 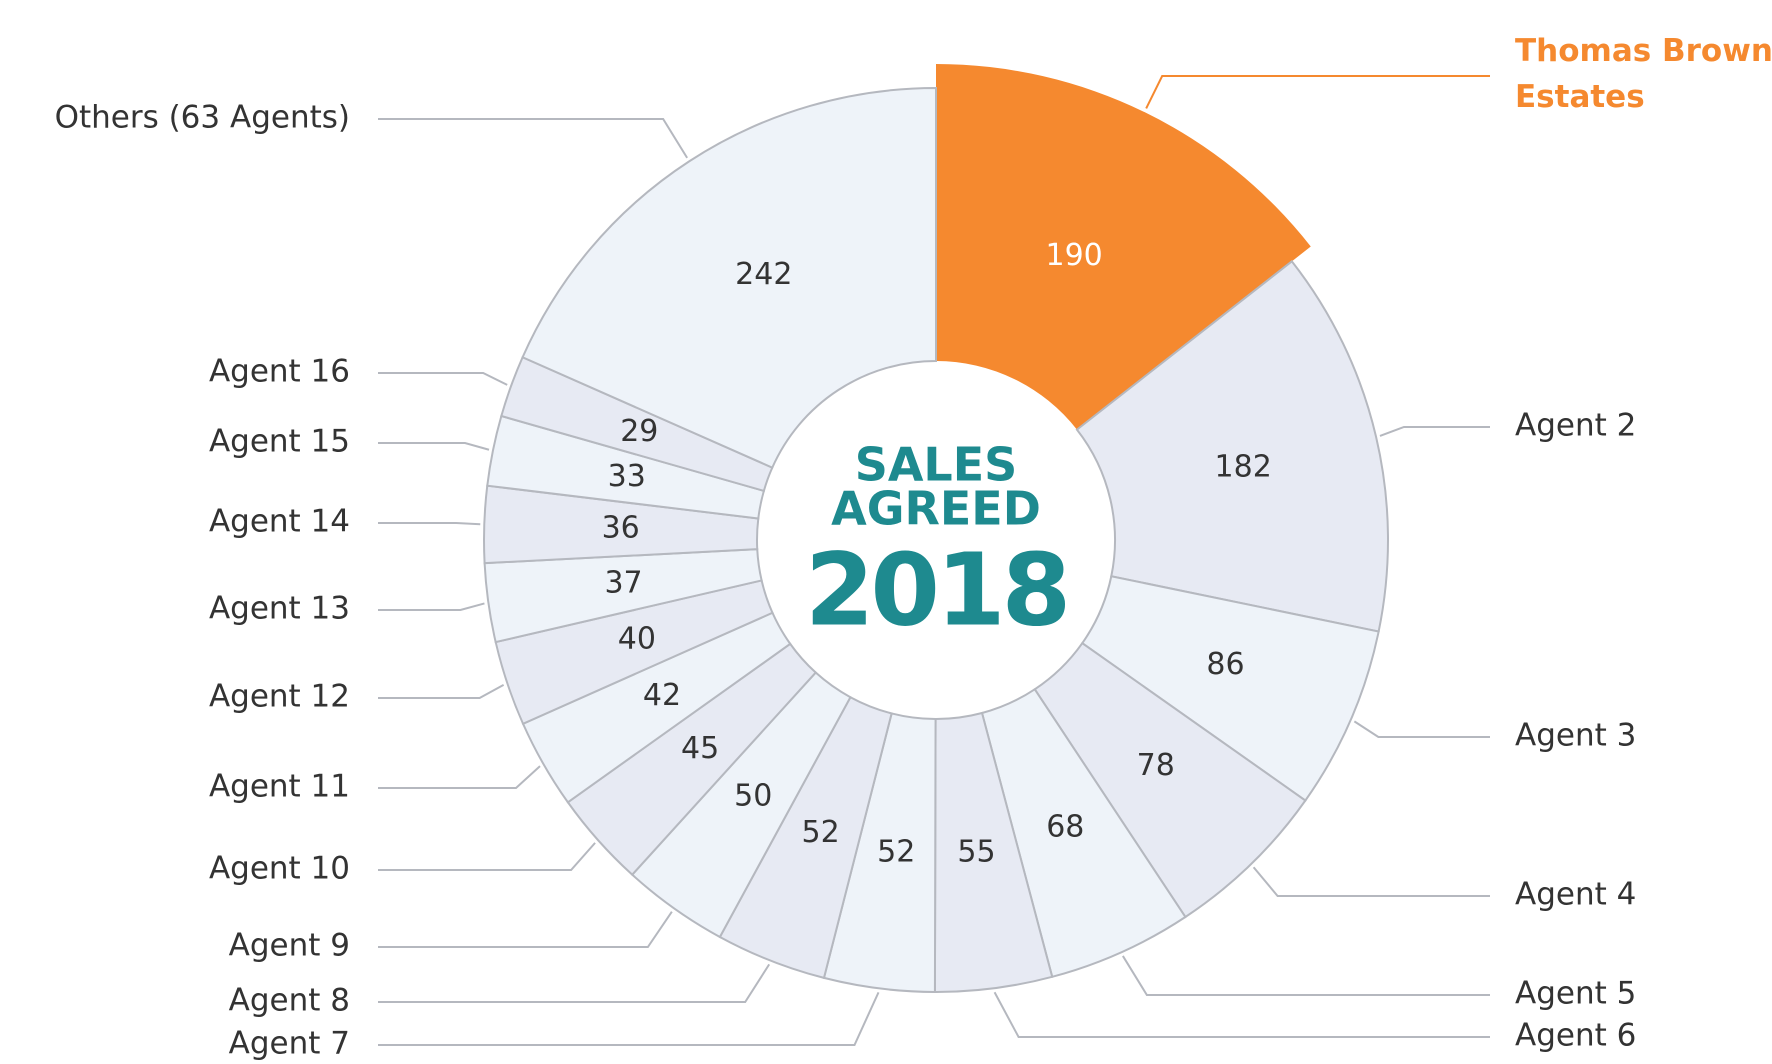 What do you see at coordinates (279, 697) in the screenshot?
I see `category-label: Agent 12` at bounding box center [279, 697].